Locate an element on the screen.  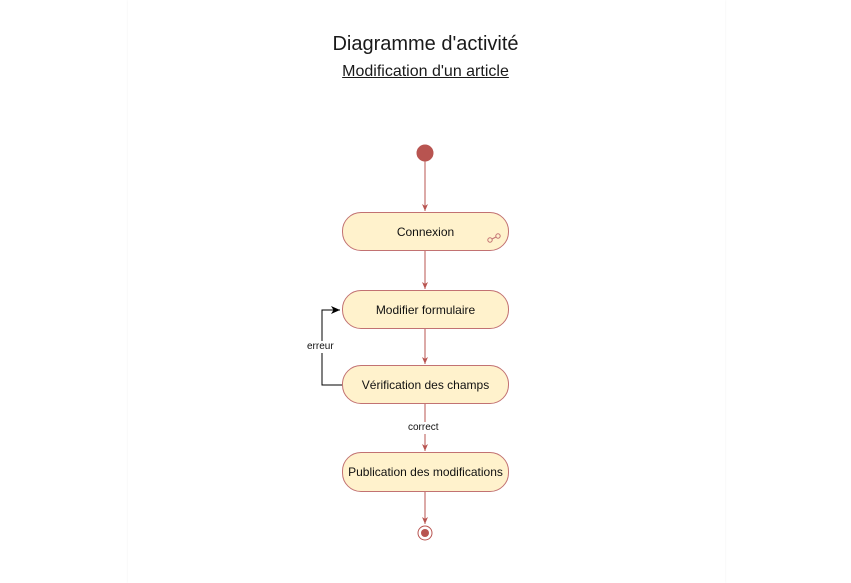
activity-verification-label: Vérification des champs is located at coordinates (425, 384).